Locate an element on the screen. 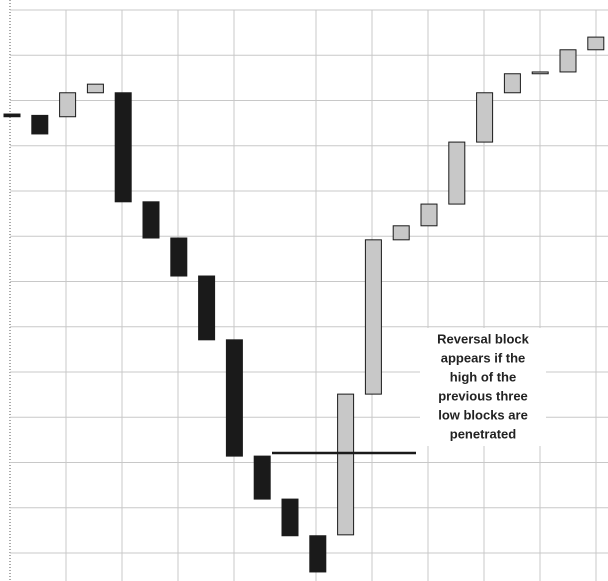  annotation-box is located at coordinates (483, 387).